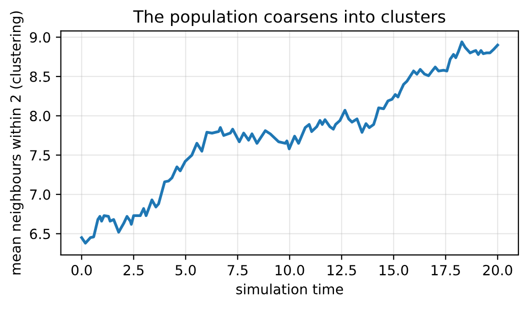  Describe the element at coordinates (446, 270) in the screenshot. I see `x-tick-label: 17.5` at that location.